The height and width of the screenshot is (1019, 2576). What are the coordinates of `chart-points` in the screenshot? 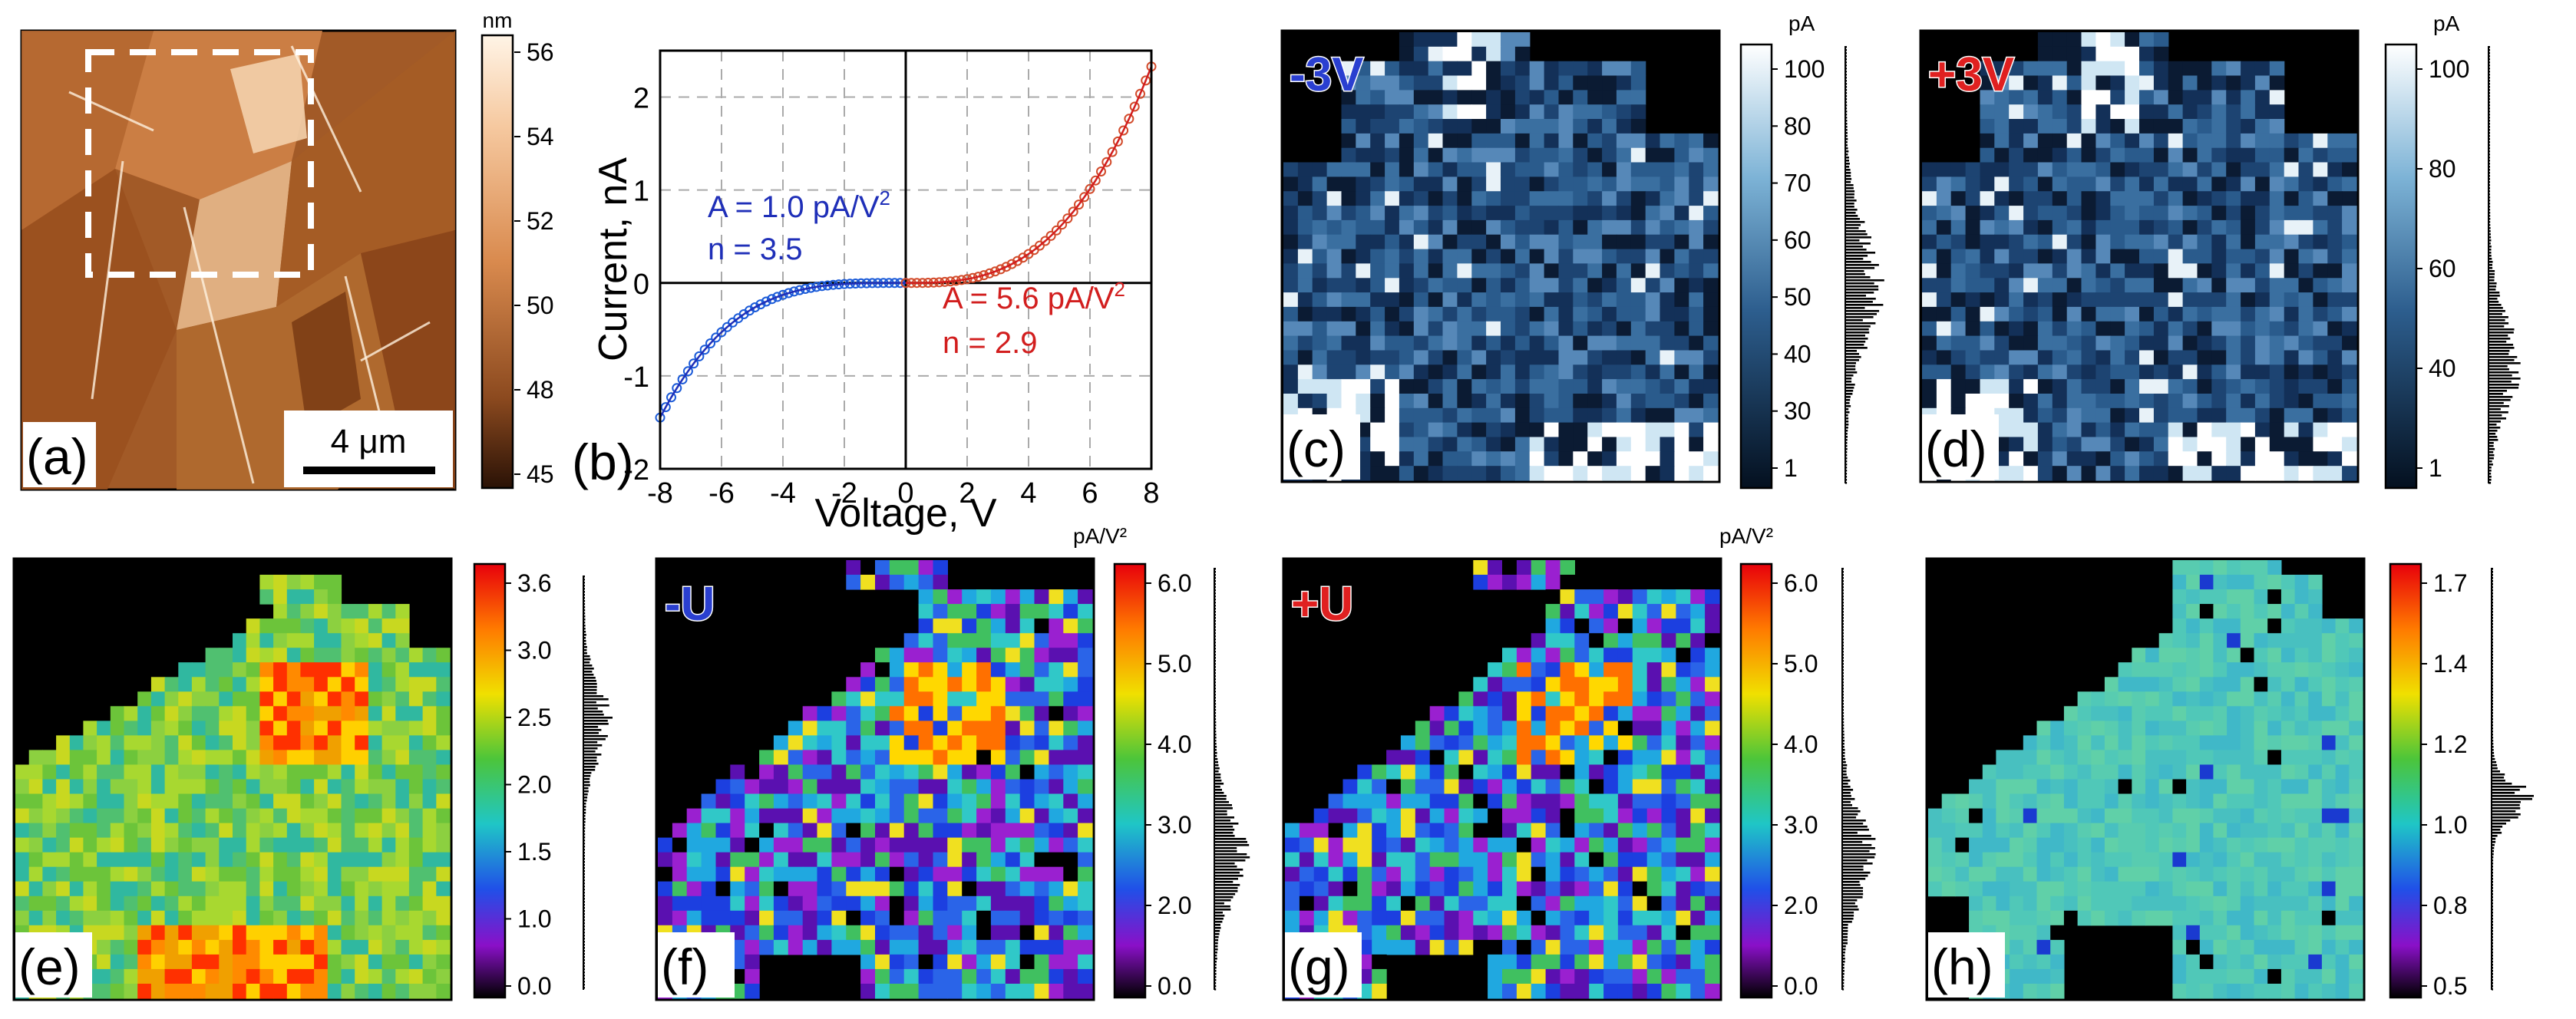 It's located at (906, 242).